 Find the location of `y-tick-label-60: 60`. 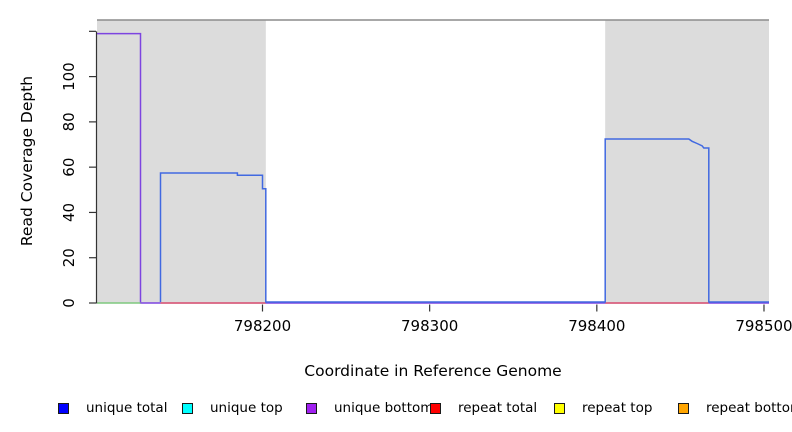

y-tick-label-60: 60 is located at coordinates (69, 167).